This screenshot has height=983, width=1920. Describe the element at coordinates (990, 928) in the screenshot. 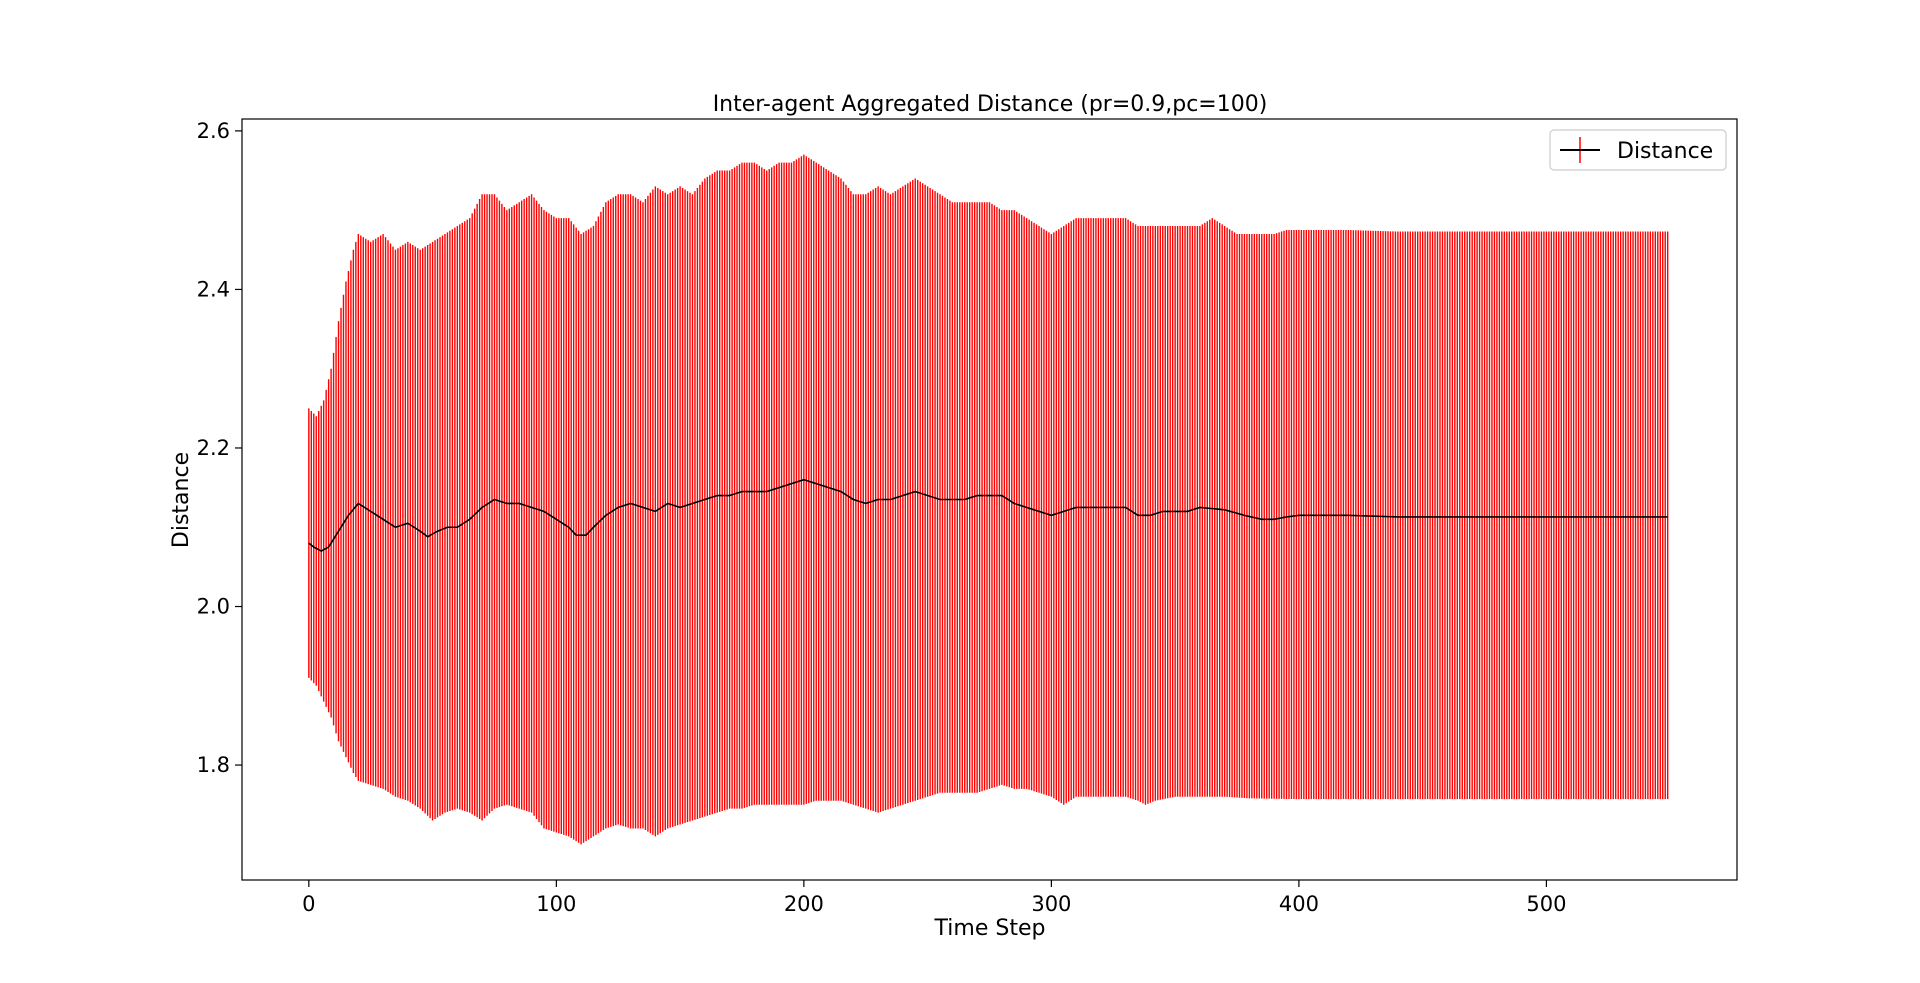

I see `x-axis-title: Time Step` at that location.